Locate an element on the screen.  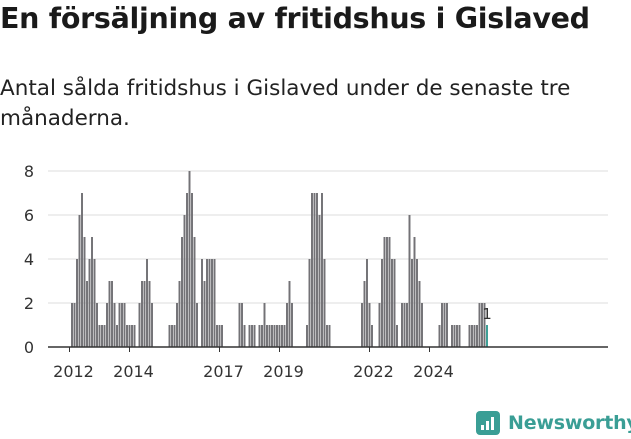
y-tick-label: 6 is located at coordinates (29, 215).